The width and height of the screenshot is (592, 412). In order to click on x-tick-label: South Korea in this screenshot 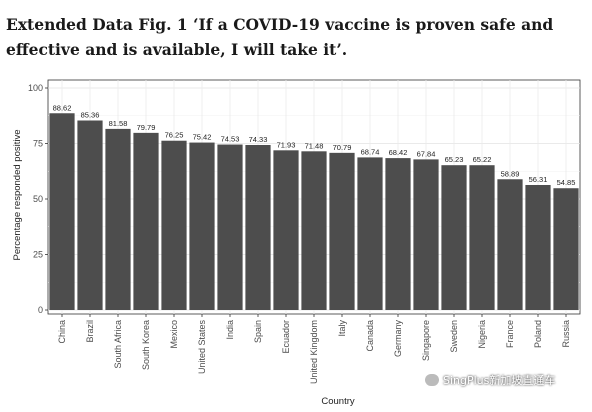, I will do `click(146, 345)`.